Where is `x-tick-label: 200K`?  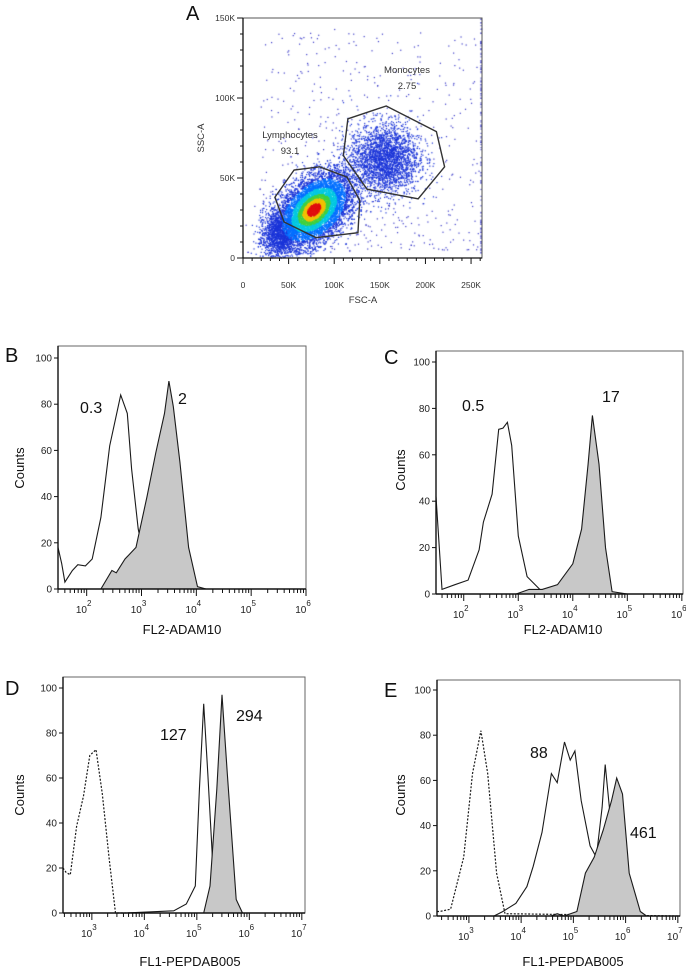 x-tick-label: 200K is located at coordinates (426, 285).